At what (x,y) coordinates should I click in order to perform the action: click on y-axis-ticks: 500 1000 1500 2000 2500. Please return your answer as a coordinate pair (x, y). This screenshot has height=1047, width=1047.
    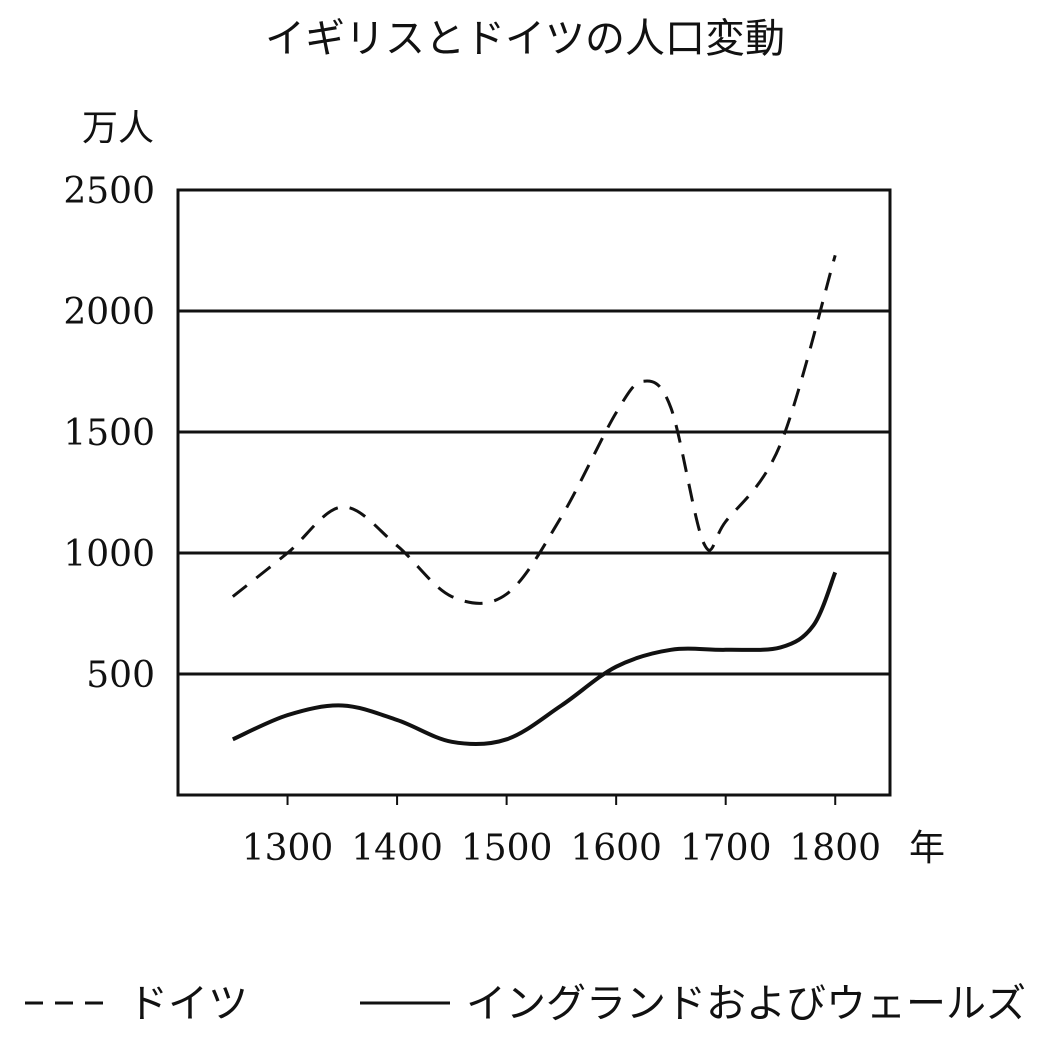
    Looking at the image, I should click on (109, 433).